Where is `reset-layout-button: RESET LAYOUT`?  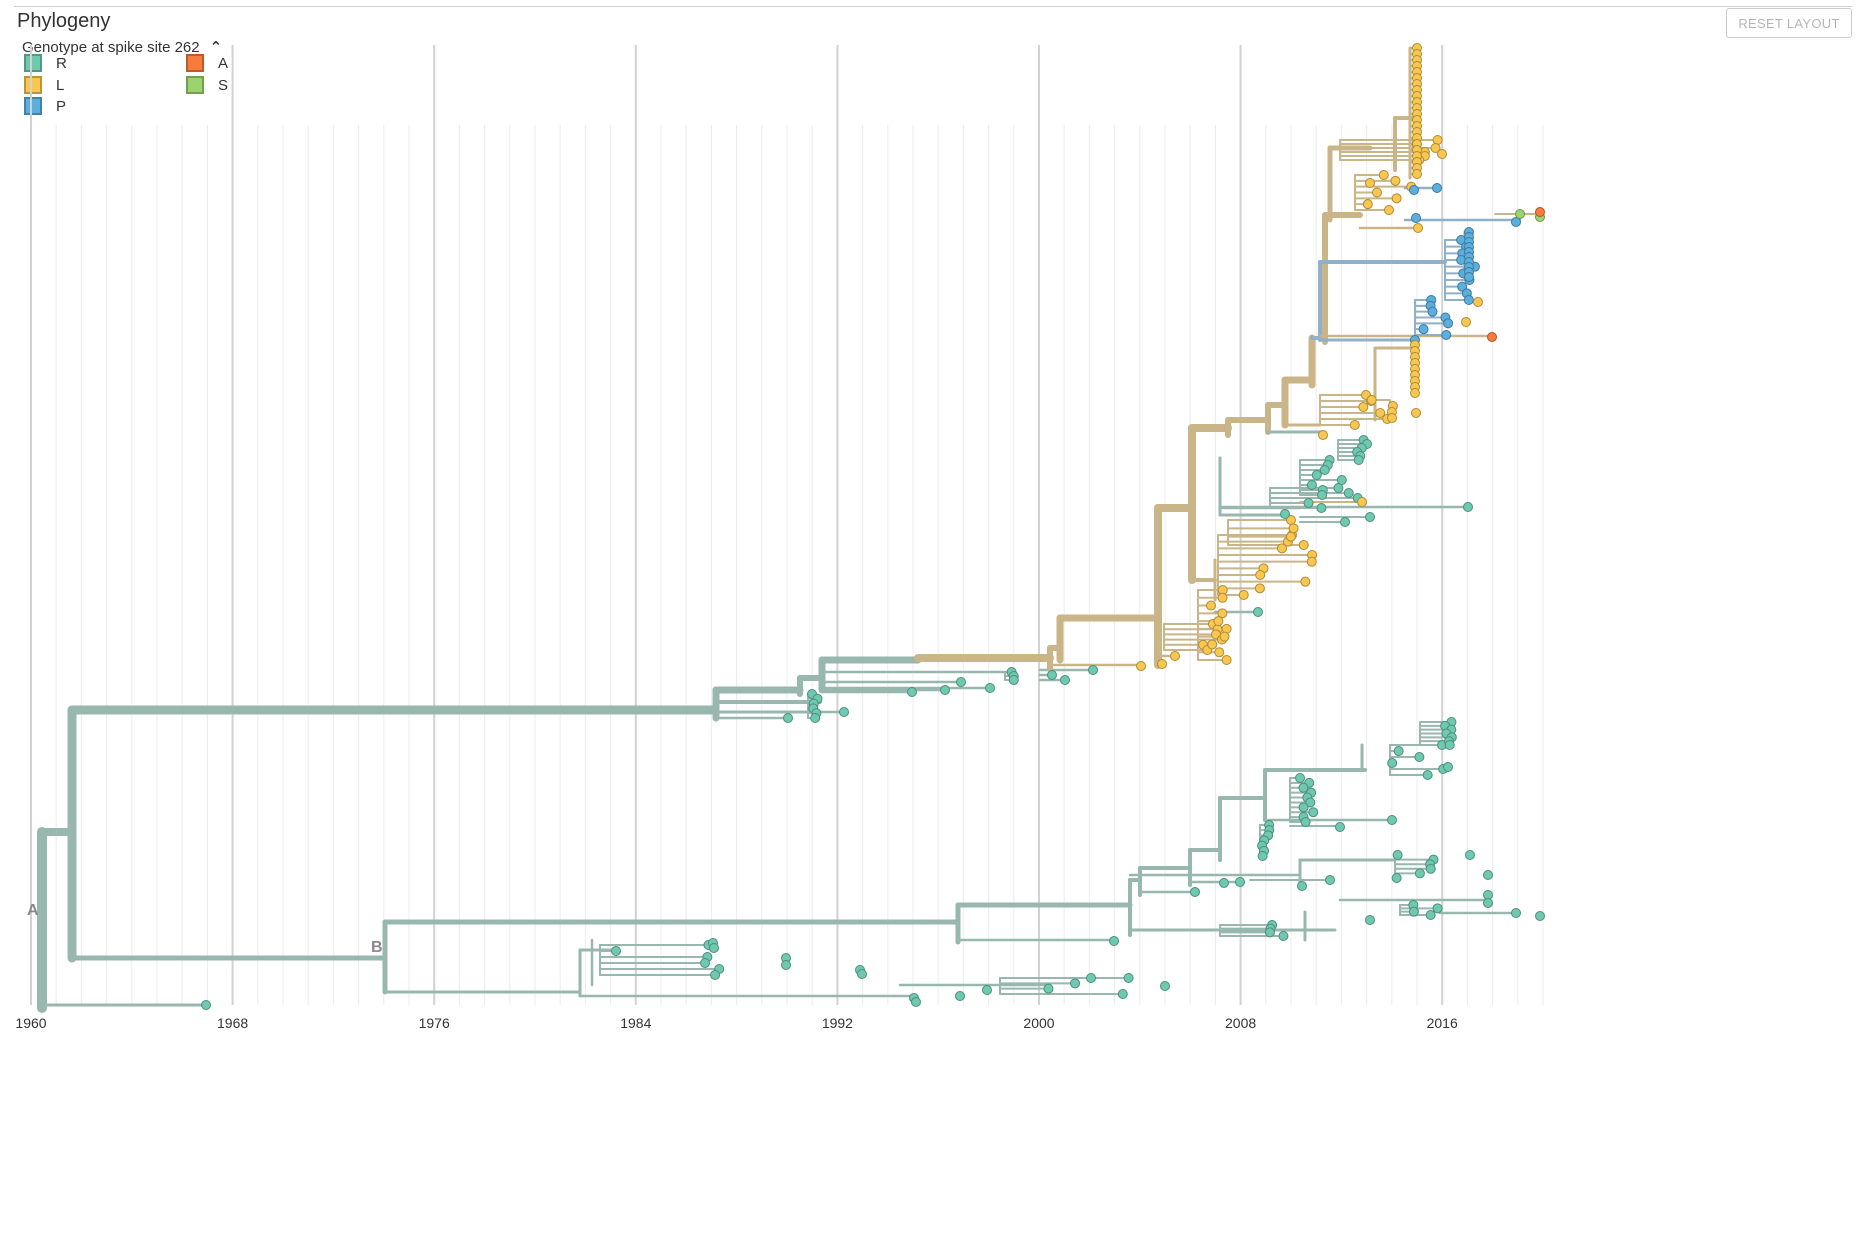
reset-layout-button: RESET LAYOUT is located at coordinates (1789, 23).